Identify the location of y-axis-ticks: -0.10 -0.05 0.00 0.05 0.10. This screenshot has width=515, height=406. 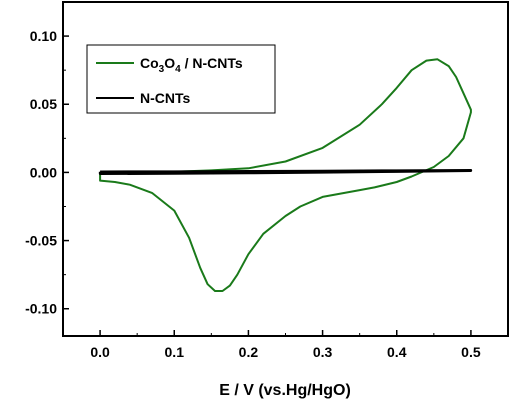
(47, 172).